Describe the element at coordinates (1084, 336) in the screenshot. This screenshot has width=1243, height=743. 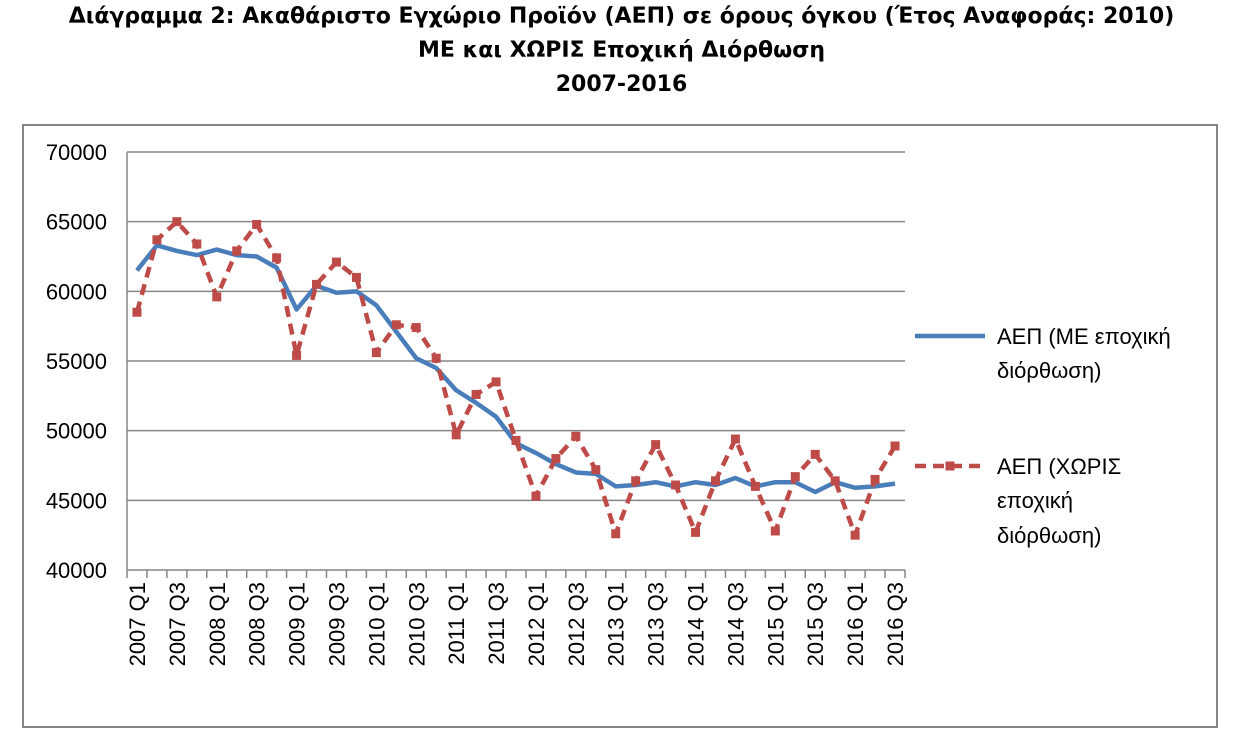
I see `legend-label: ΑΕΠ (ΜΕ εποχική` at that location.